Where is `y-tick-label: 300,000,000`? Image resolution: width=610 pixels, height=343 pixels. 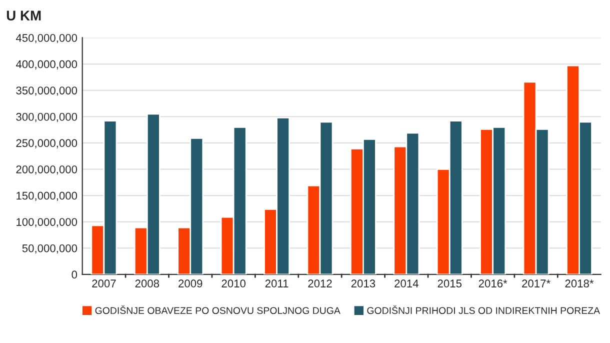
y-tick-label: 300,000,000 is located at coordinates (47, 117).